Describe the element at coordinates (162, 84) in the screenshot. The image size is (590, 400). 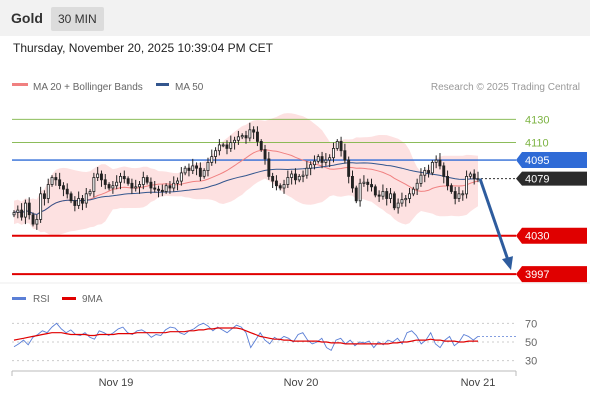
I see `legend-swatch-ma50` at that location.